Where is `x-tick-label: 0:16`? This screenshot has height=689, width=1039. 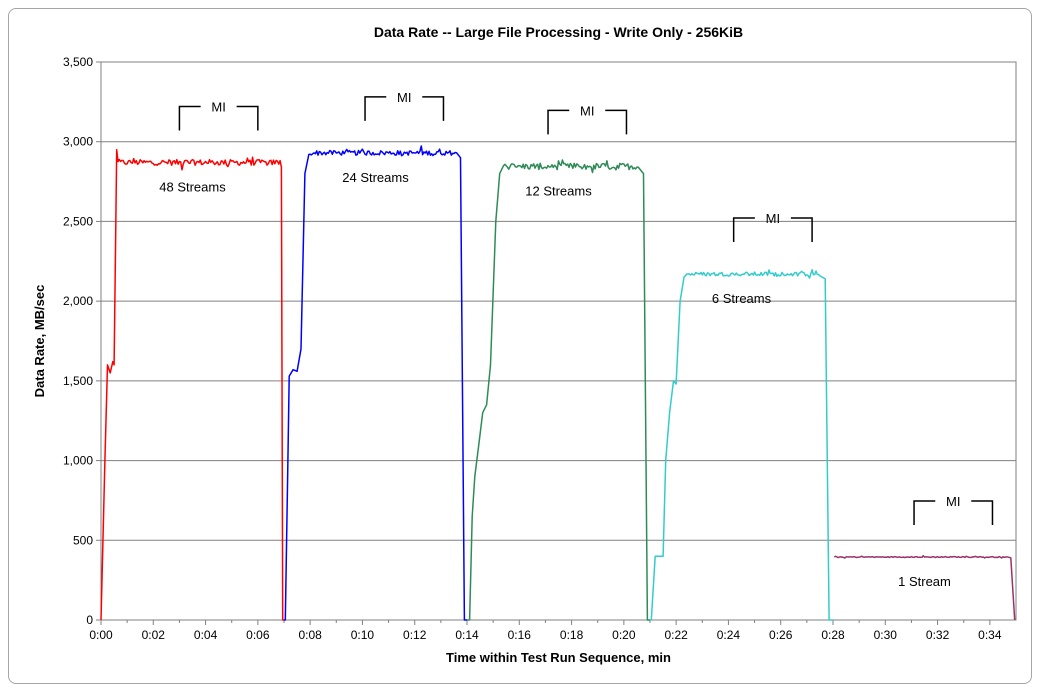 x-tick-label: 0:16 is located at coordinates (520, 635).